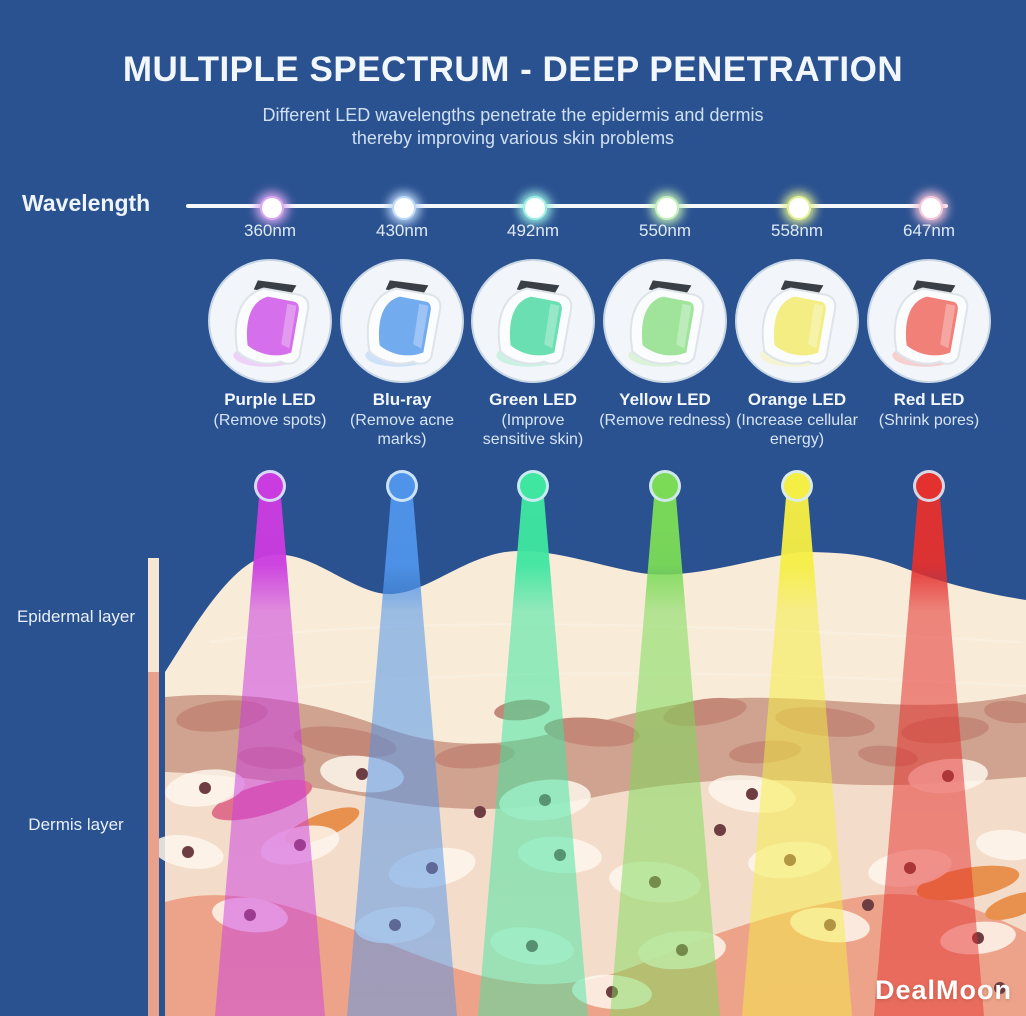 This screenshot has height=1016, width=1026. I want to click on led-device-red, so click(929, 321).